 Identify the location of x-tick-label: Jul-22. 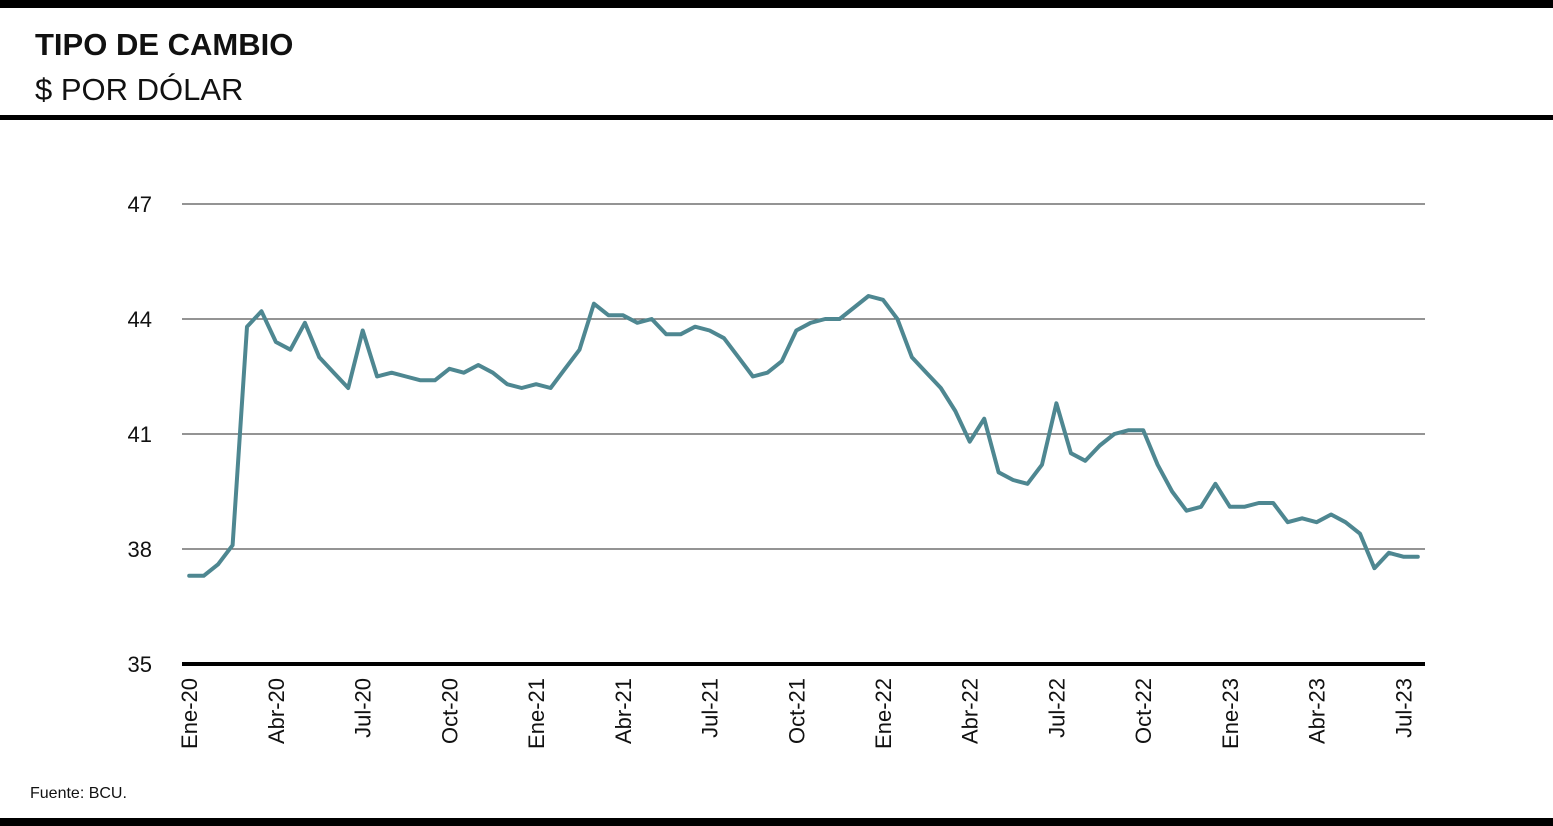
(1056, 708).